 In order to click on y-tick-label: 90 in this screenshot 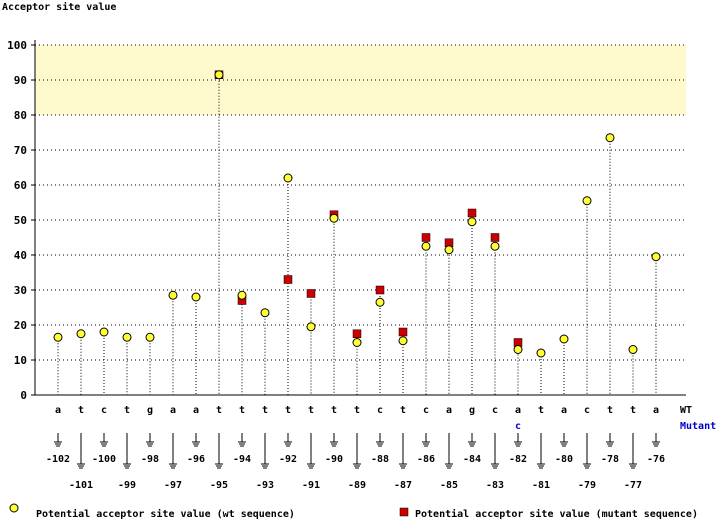, I will do `click(20, 80)`.